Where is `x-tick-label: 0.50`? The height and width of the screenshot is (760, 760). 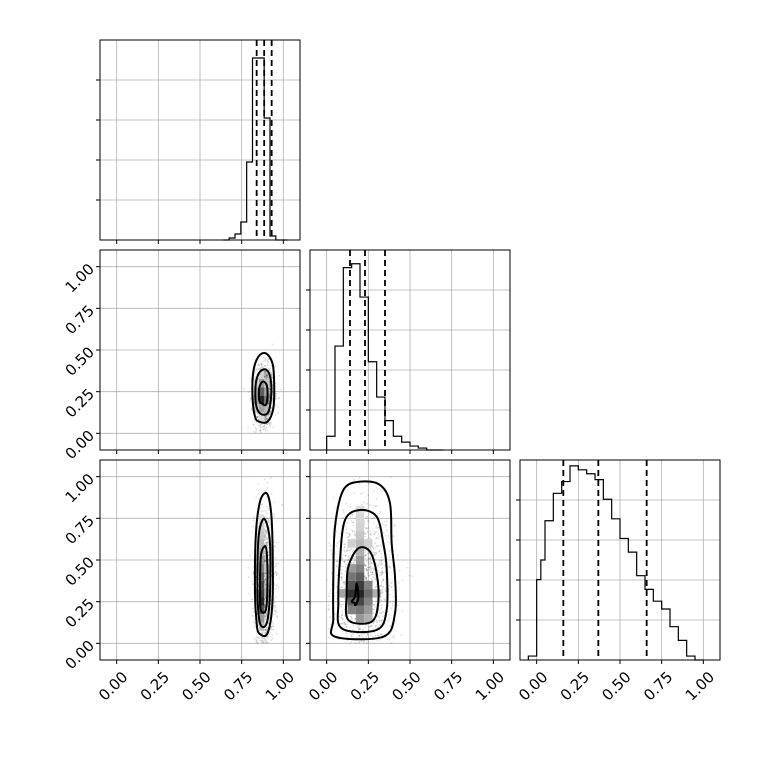 x-tick-label: 0.50 is located at coordinates (196, 686).